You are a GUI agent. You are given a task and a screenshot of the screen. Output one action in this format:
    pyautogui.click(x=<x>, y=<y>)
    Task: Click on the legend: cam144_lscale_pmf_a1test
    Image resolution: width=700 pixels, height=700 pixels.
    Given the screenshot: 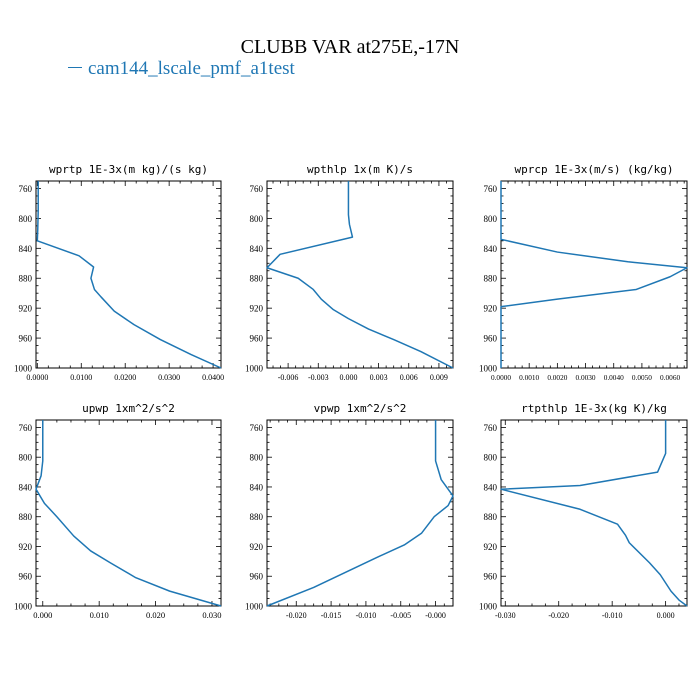 What is the action you would take?
    pyautogui.click(x=181, y=69)
    